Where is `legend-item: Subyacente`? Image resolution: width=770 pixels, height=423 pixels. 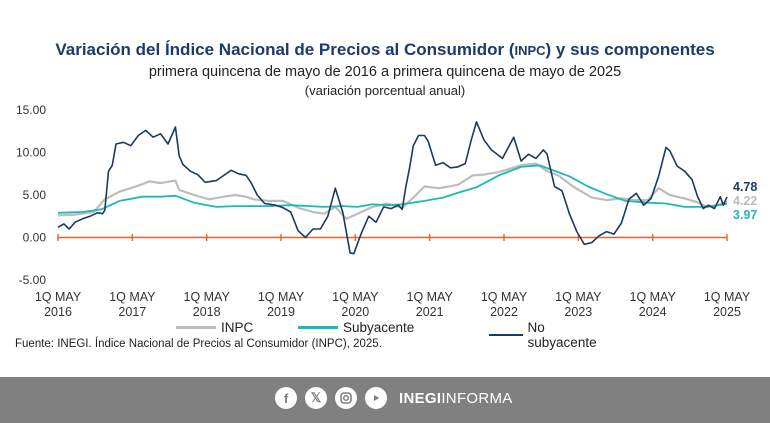 legend-item: Subyacente is located at coordinates (356, 327).